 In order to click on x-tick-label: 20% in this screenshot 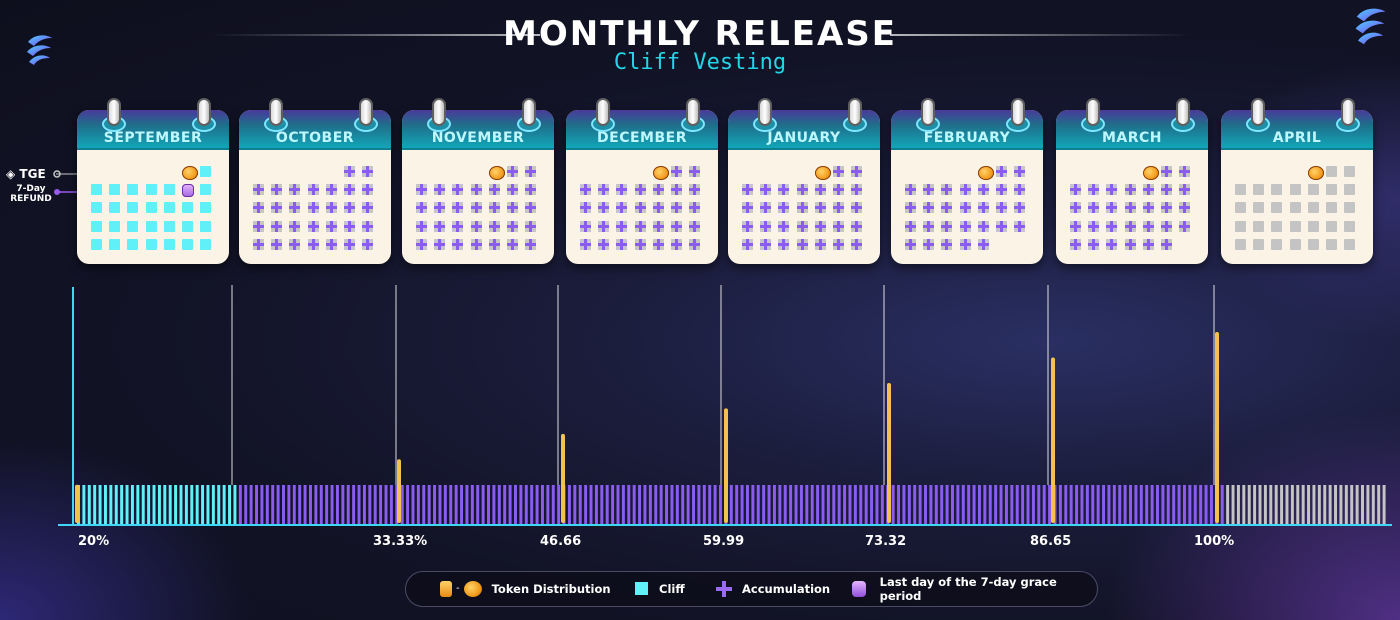, I will do `click(93, 541)`.